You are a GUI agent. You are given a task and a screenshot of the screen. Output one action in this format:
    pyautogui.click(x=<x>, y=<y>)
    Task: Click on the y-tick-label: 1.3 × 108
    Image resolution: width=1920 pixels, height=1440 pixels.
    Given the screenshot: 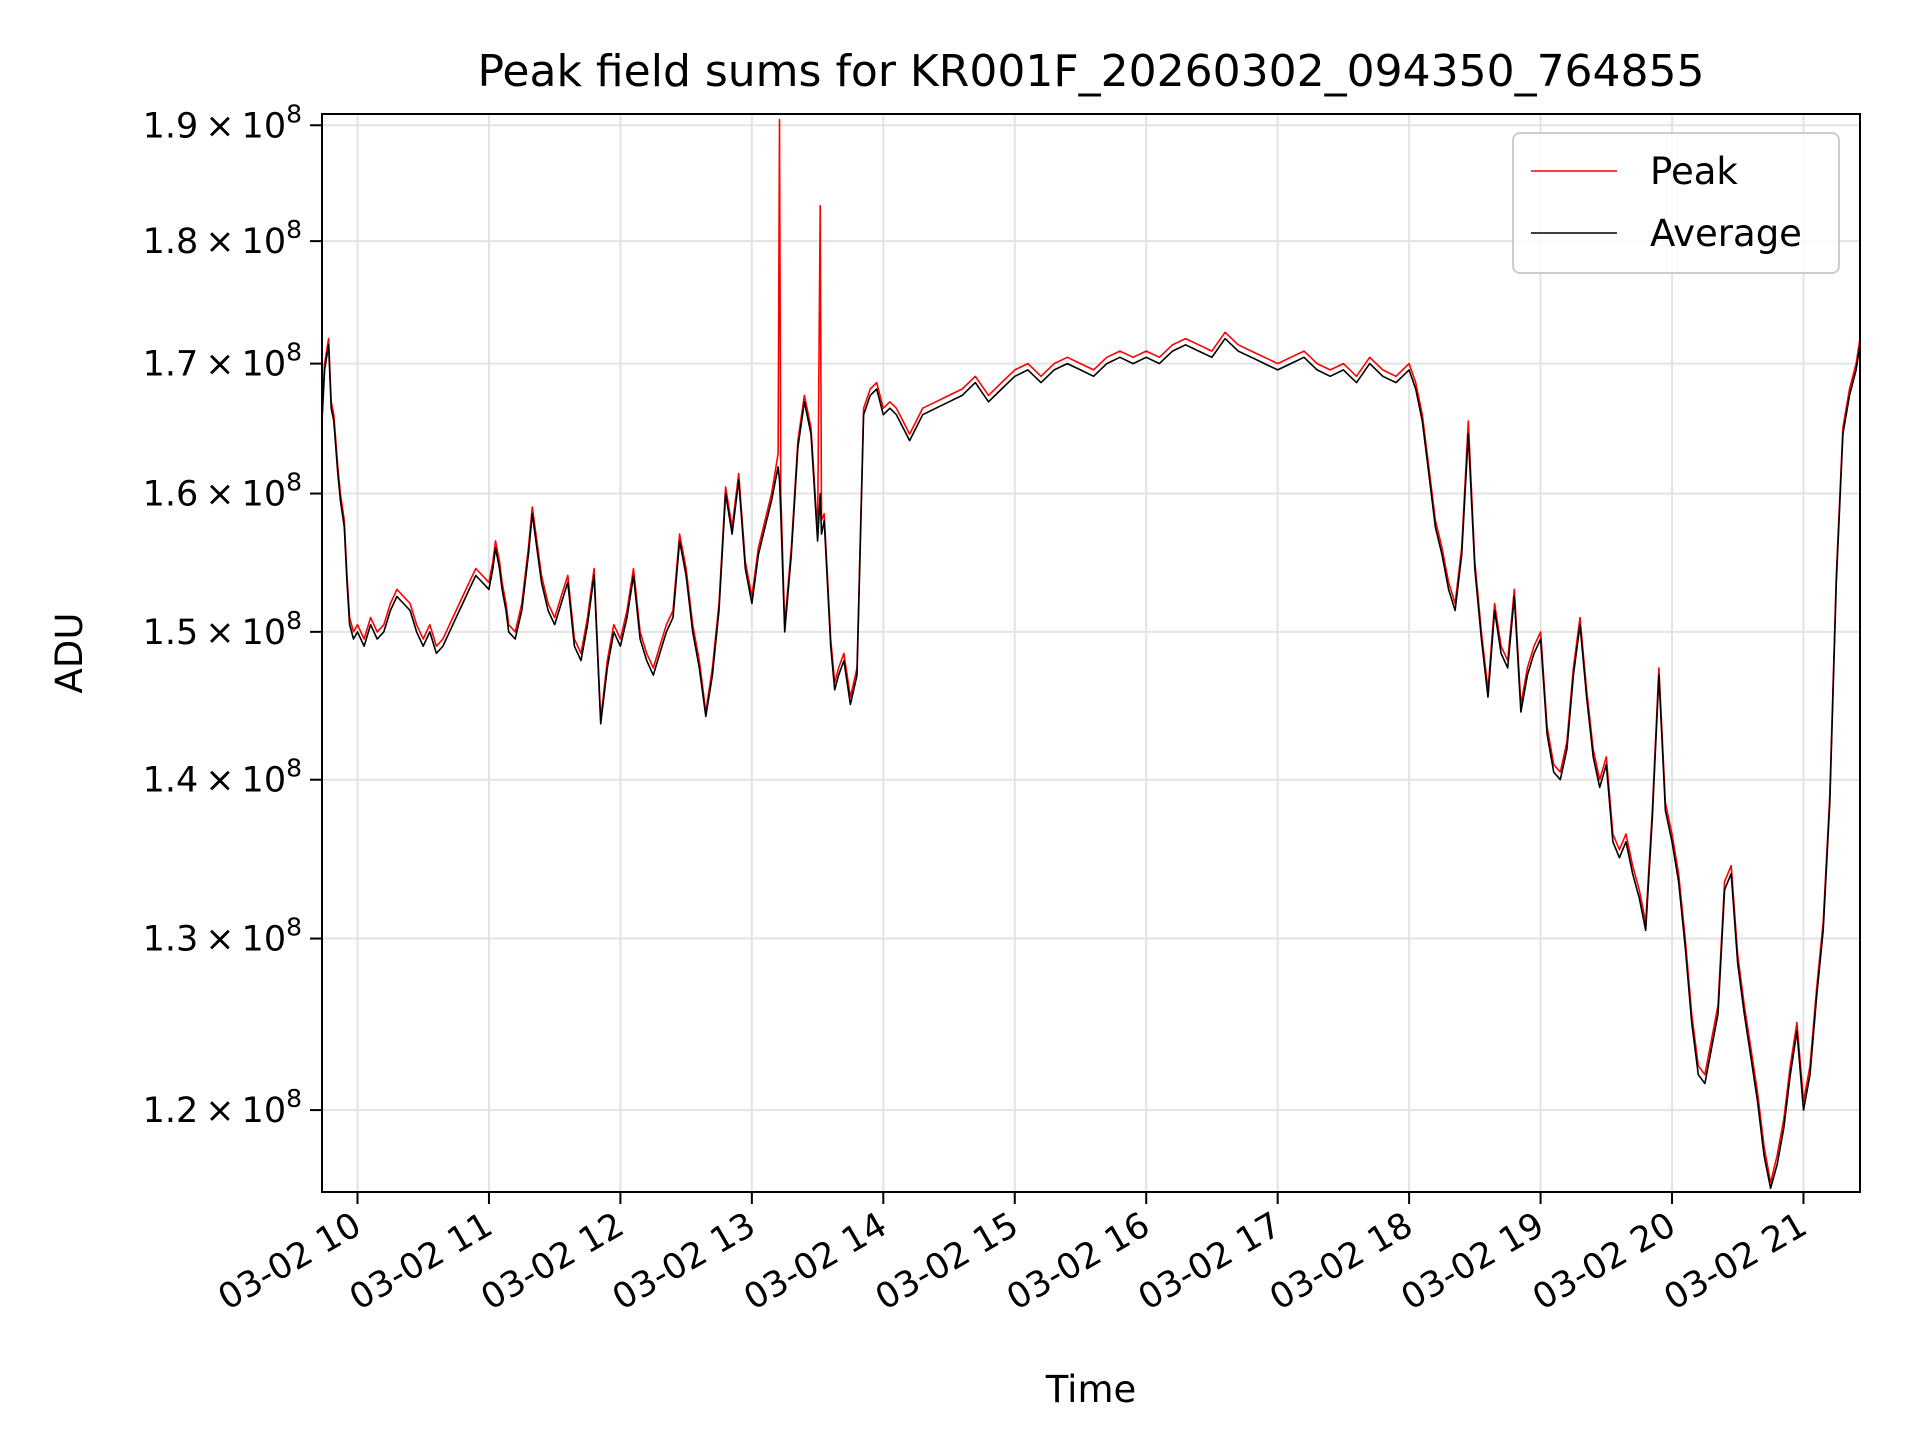 What is the action you would take?
    pyautogui.click(x=222, y=936)
    